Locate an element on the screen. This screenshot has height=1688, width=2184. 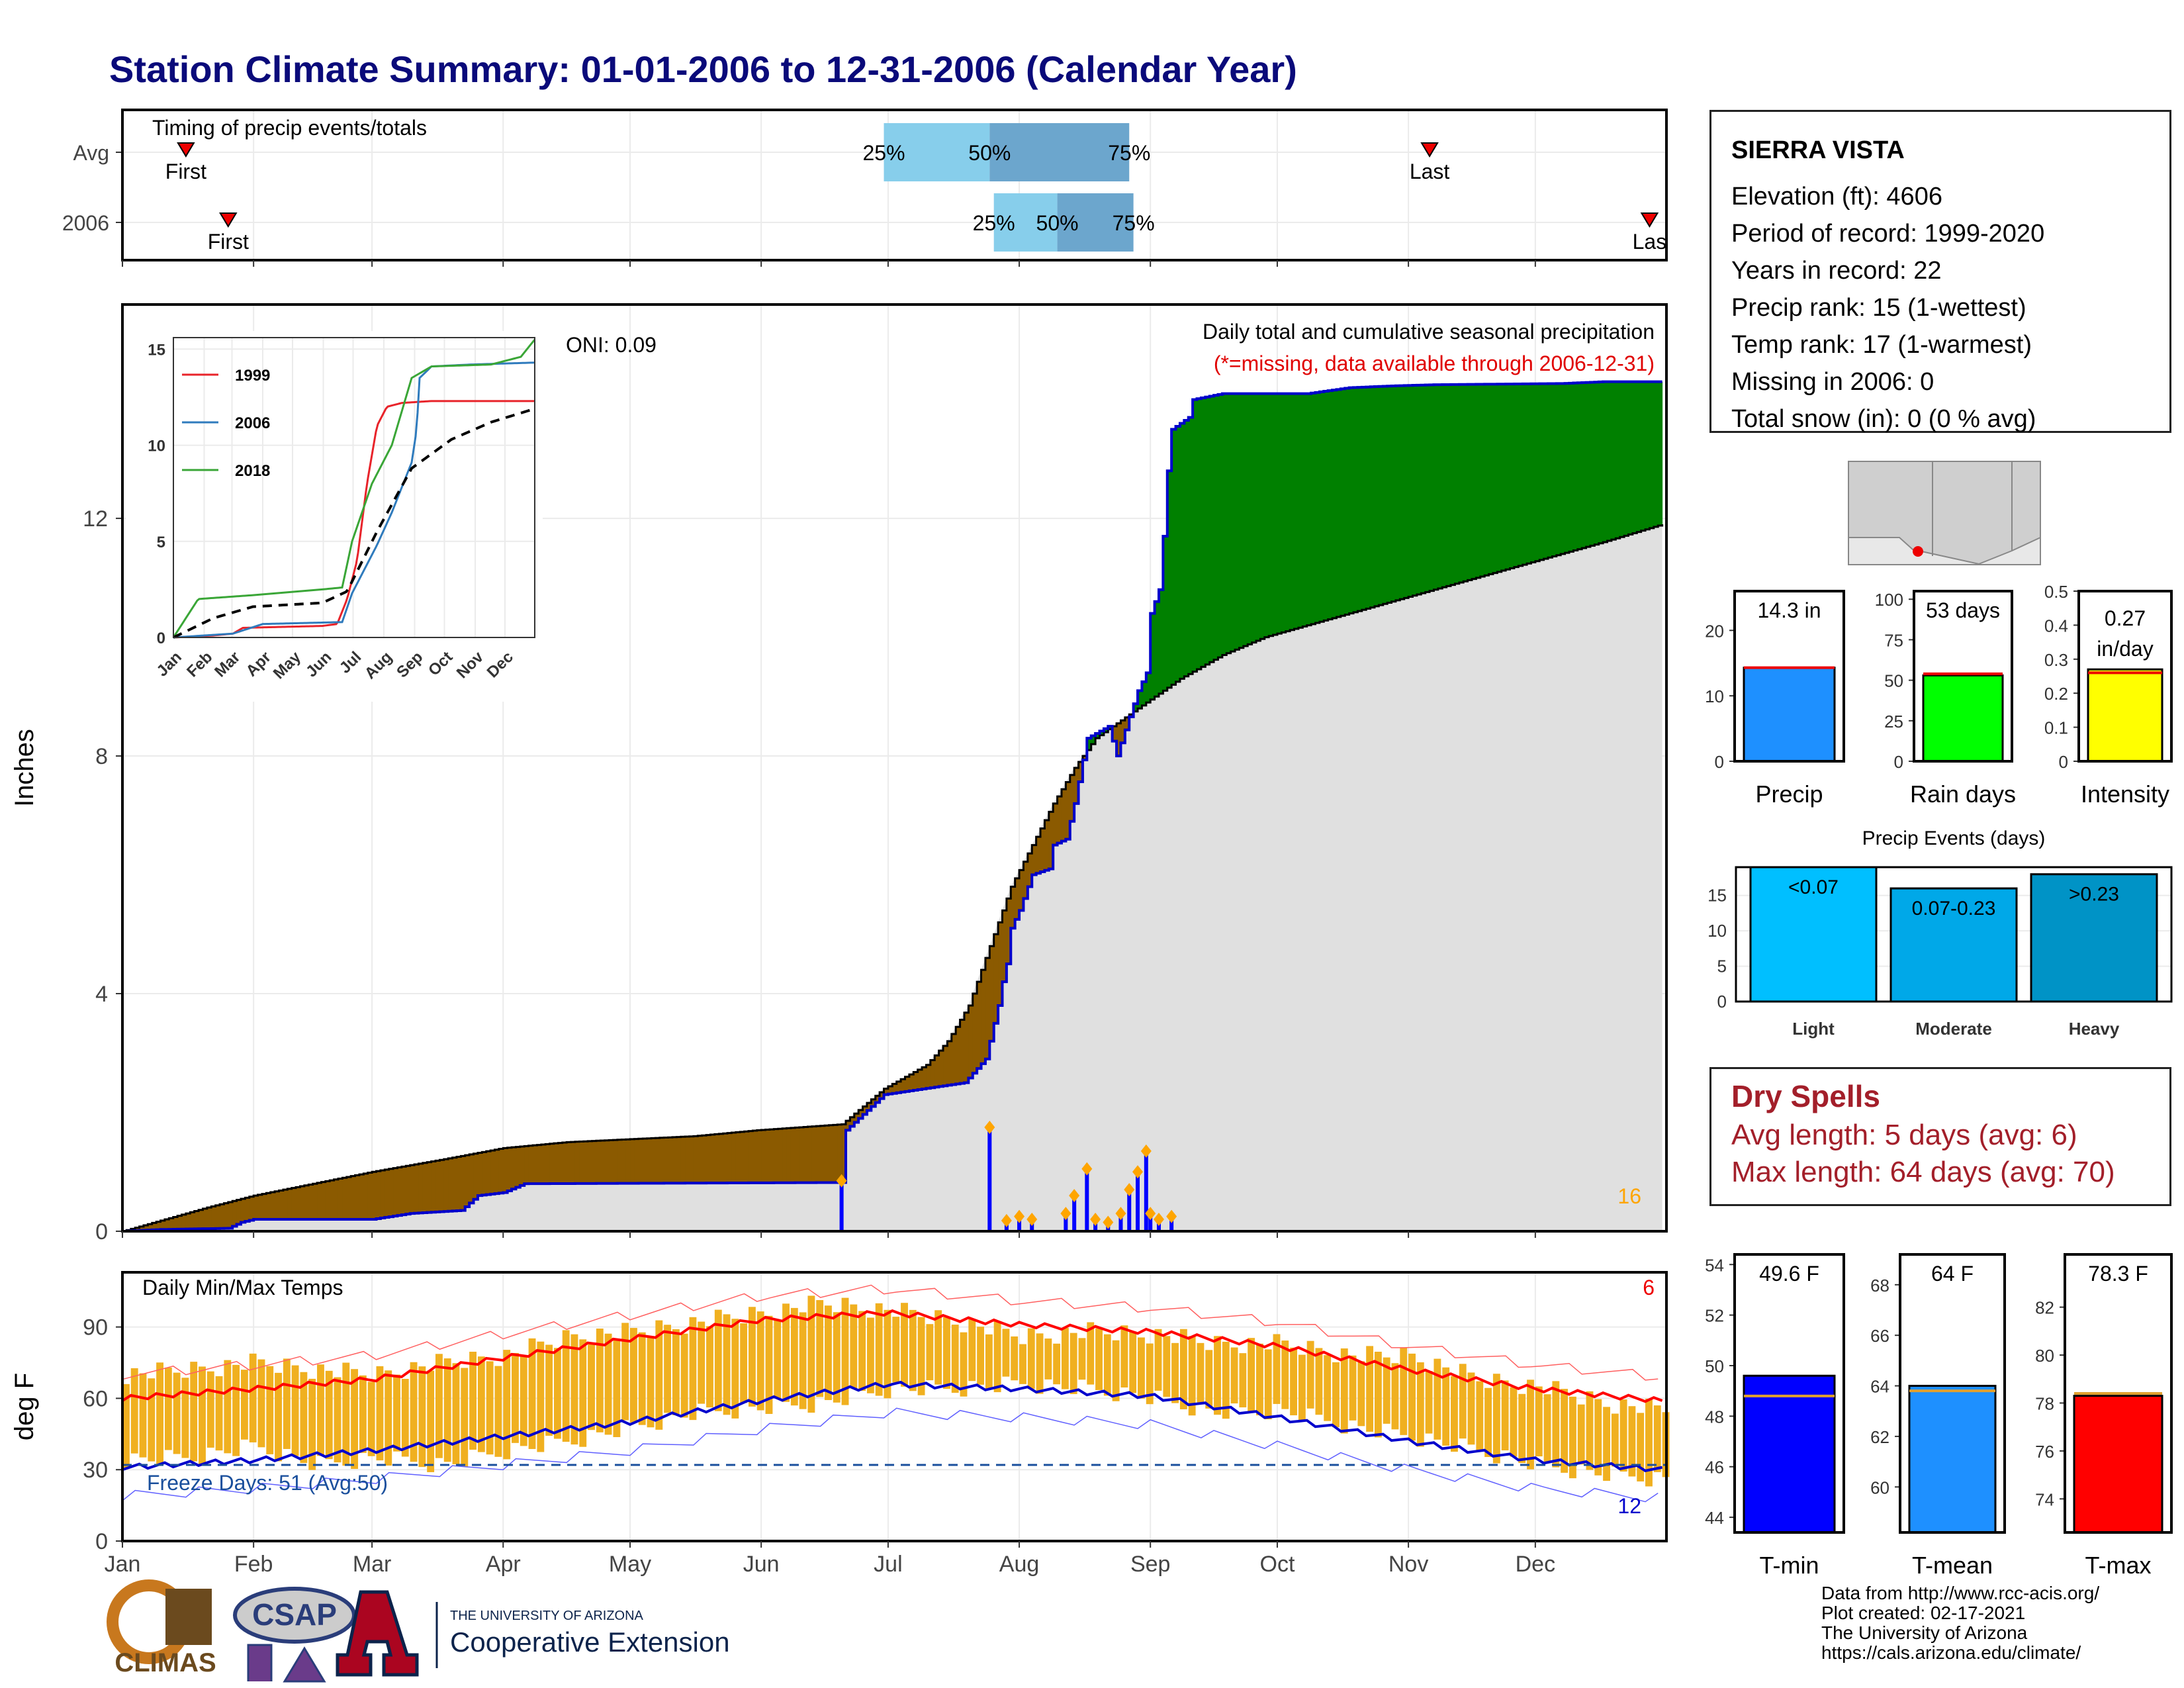
summary-label: T-min is located at coordinates (1789, 1565).